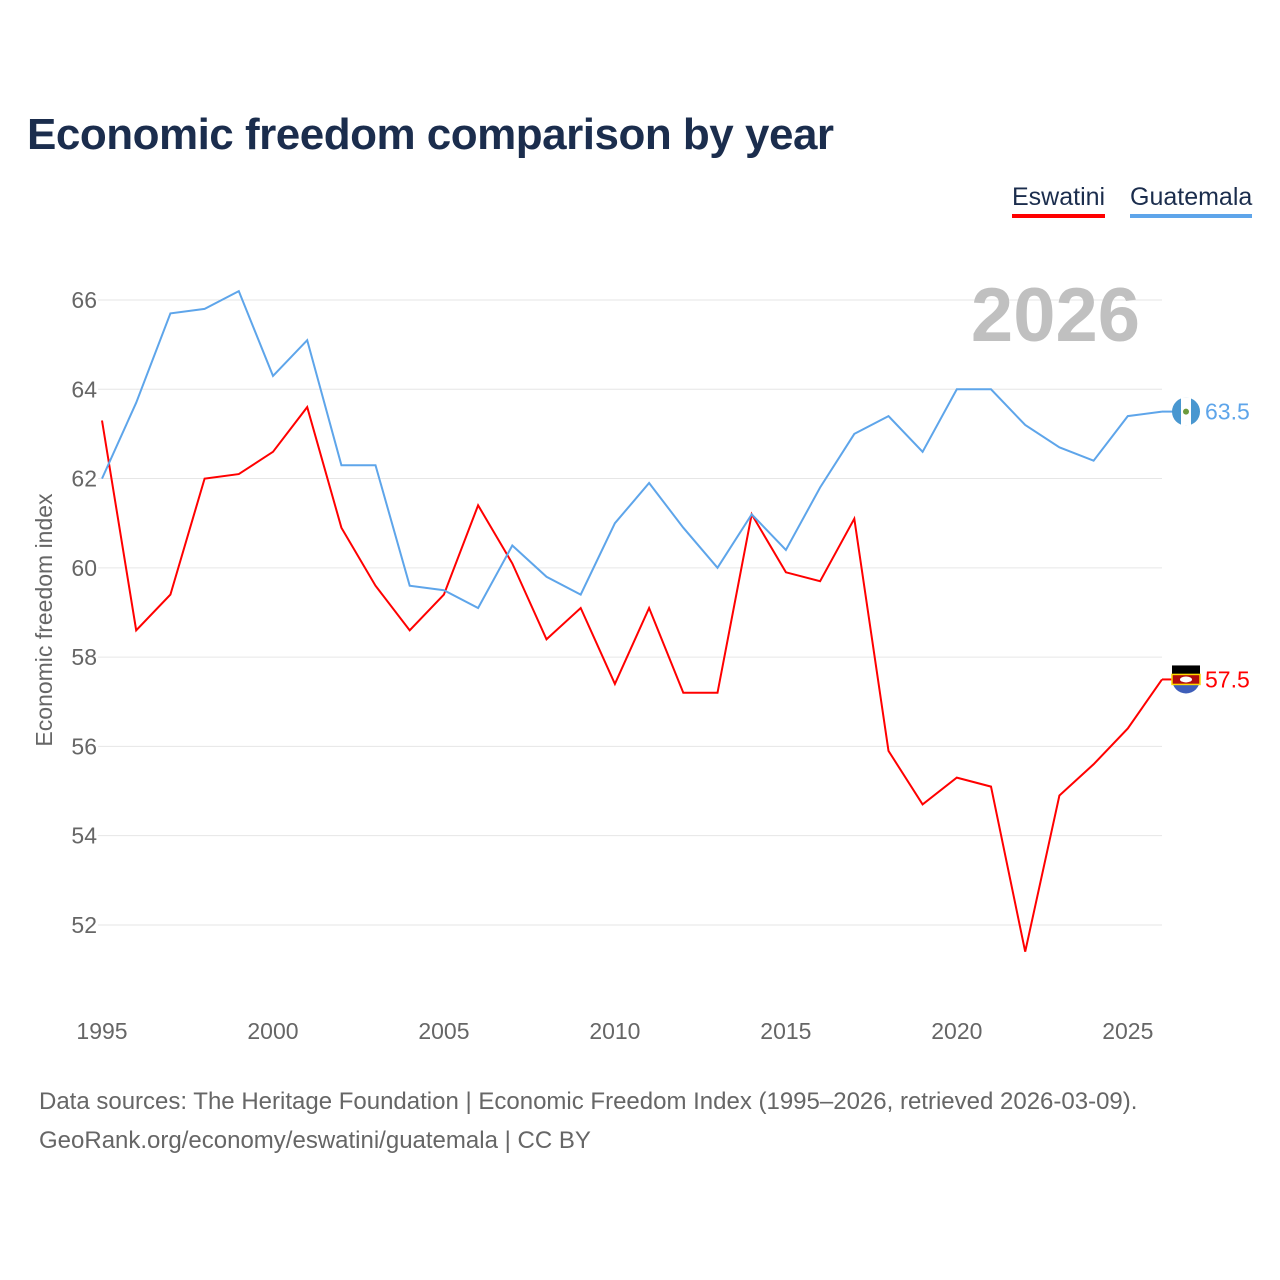  What do you see at coordinates (101, 1031) in the screenshot?
I see `x-tick-label: 1995` at bounding box center [101, 1031].